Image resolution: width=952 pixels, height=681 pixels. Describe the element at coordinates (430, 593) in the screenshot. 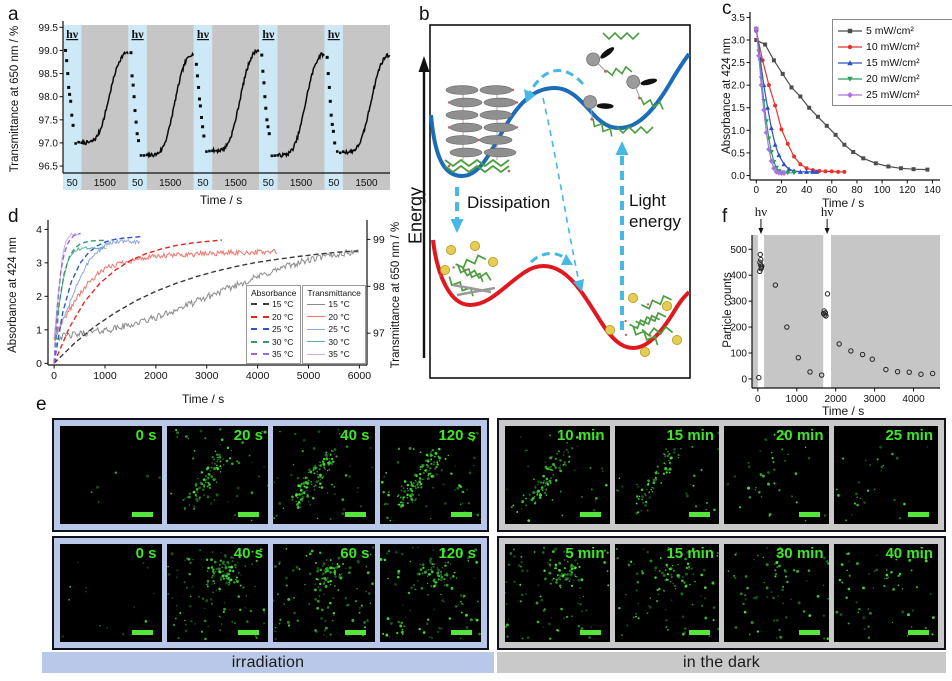

I see `microscopy-frame: 120 s` at that location.